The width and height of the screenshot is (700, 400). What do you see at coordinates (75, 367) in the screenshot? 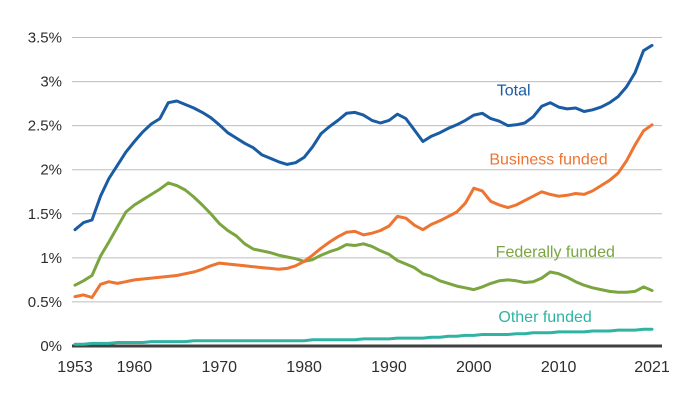
I see `x-axis-tick-label: 1953` at bounding box center [75, 367].